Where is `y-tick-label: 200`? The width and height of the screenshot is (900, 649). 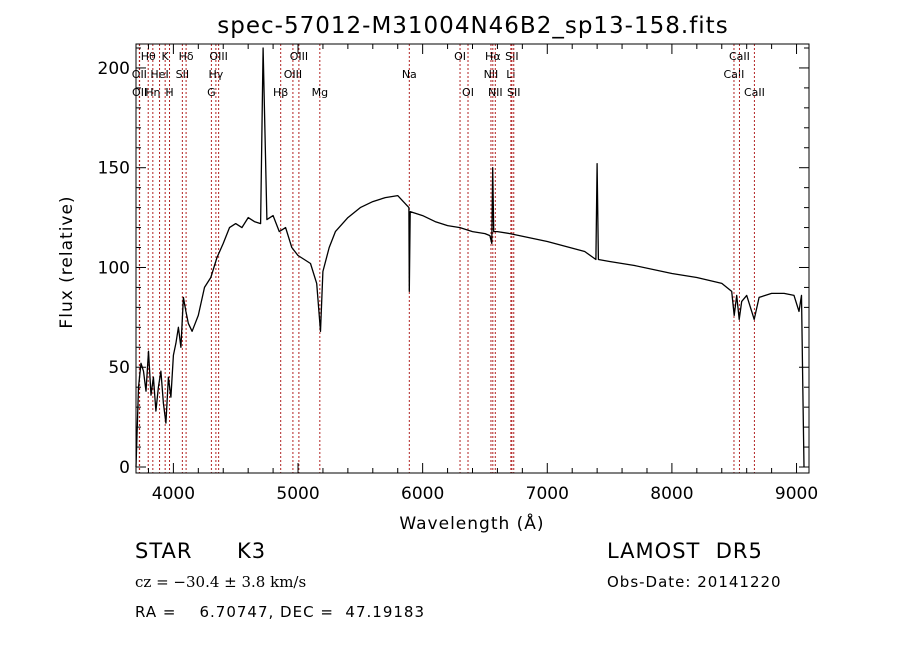 y-tick-label: 200 is located at coordinates (114, 69).